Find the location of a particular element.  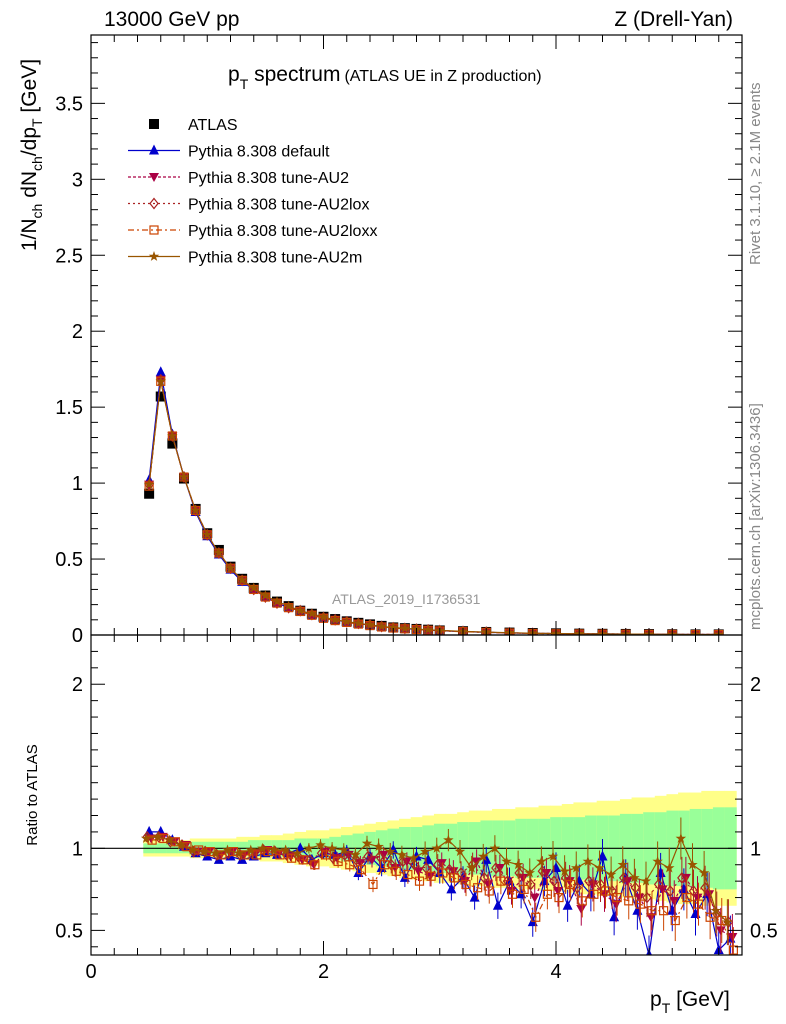

x-axis-label: pT [GeV] is located at coordinates (690, 1002).